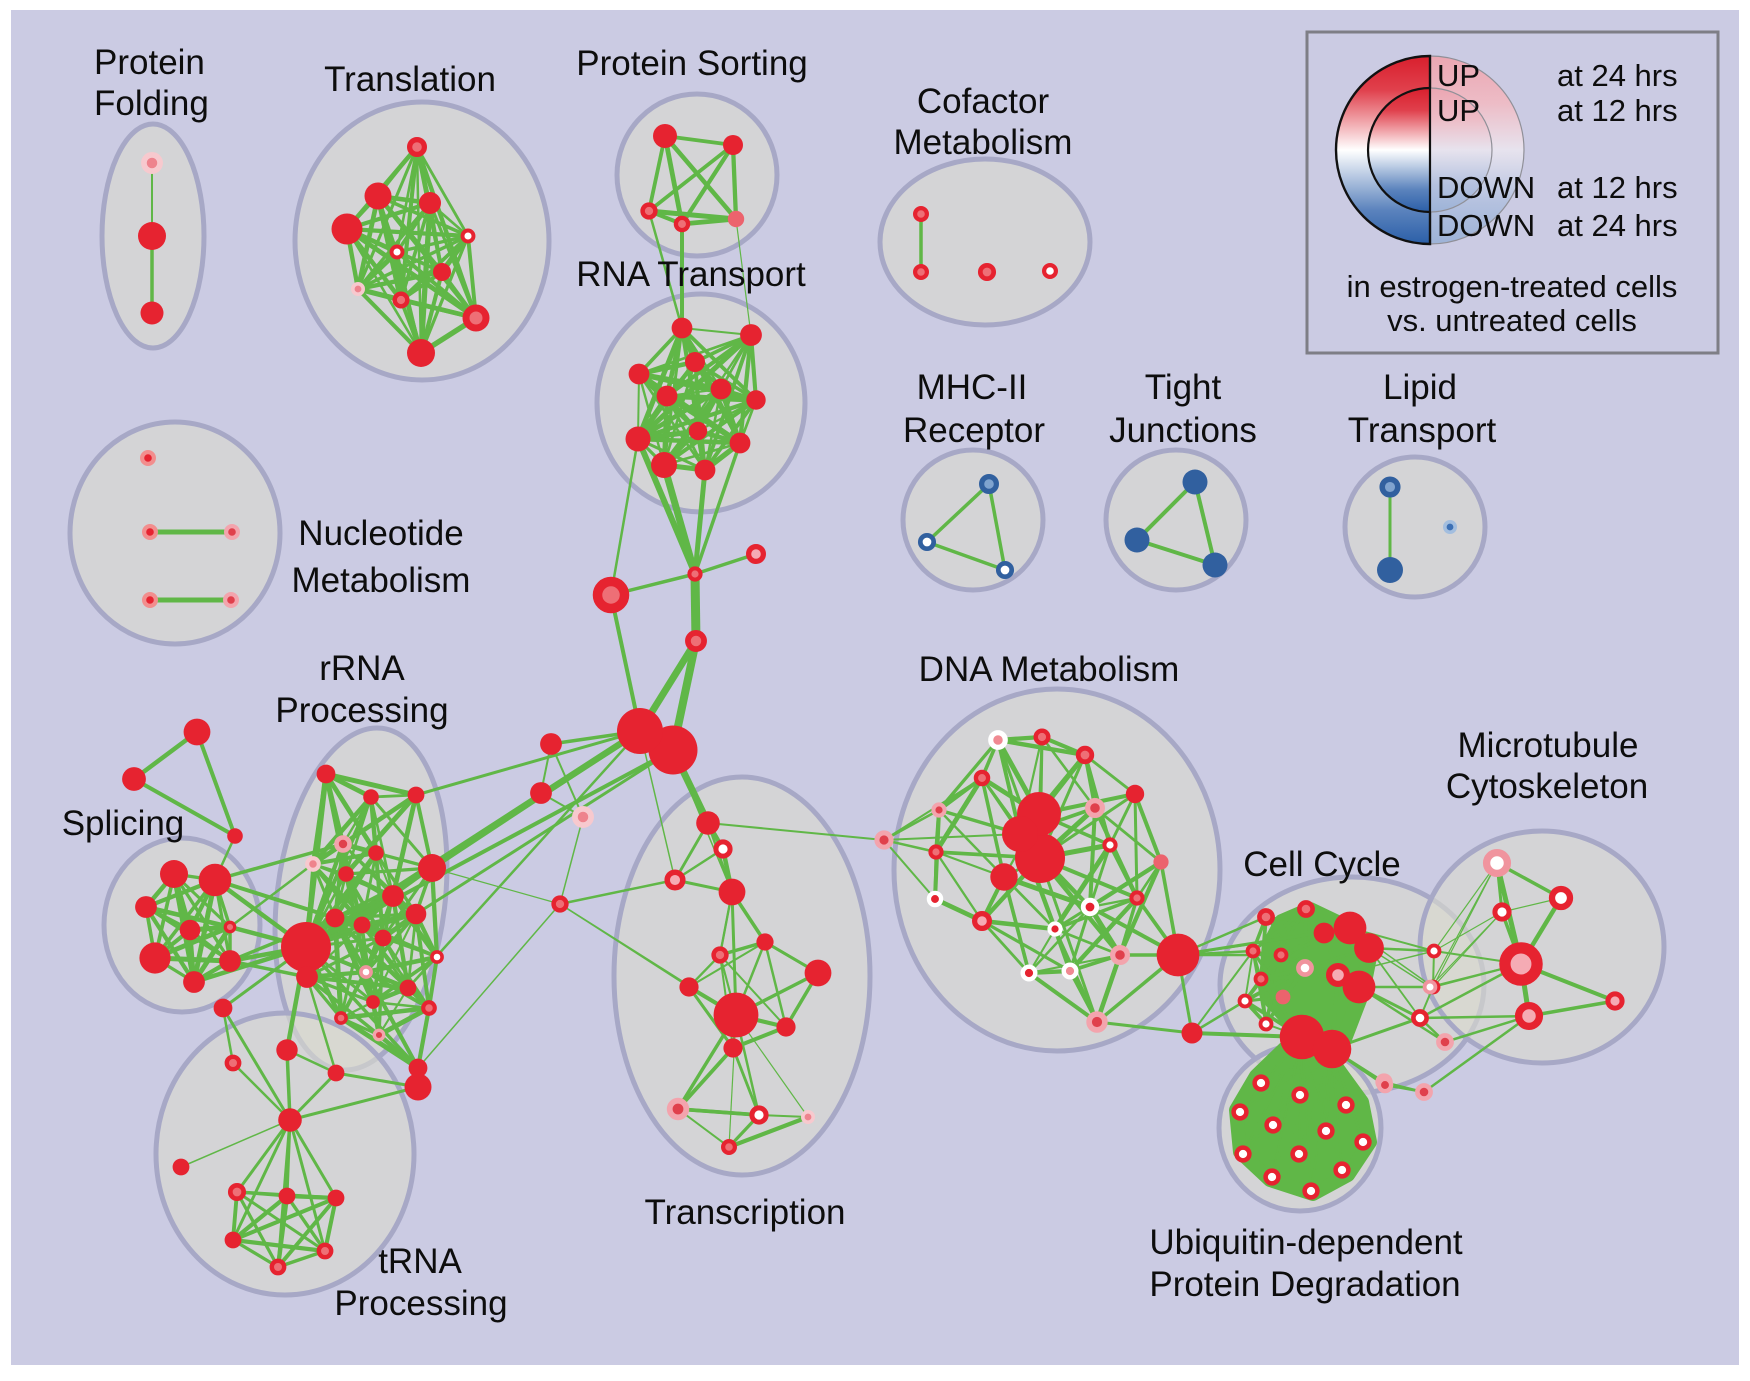 The width and height of the screenshot is (1750, 1381). I want to click on svg-text: Receptor, so click(974, 430).